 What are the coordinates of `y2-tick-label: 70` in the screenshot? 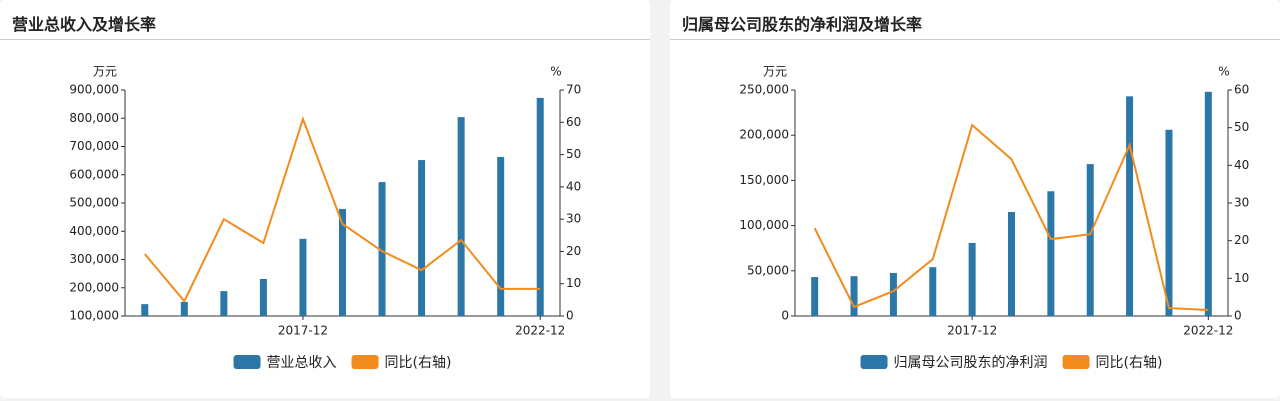 It's located at (573, 90).